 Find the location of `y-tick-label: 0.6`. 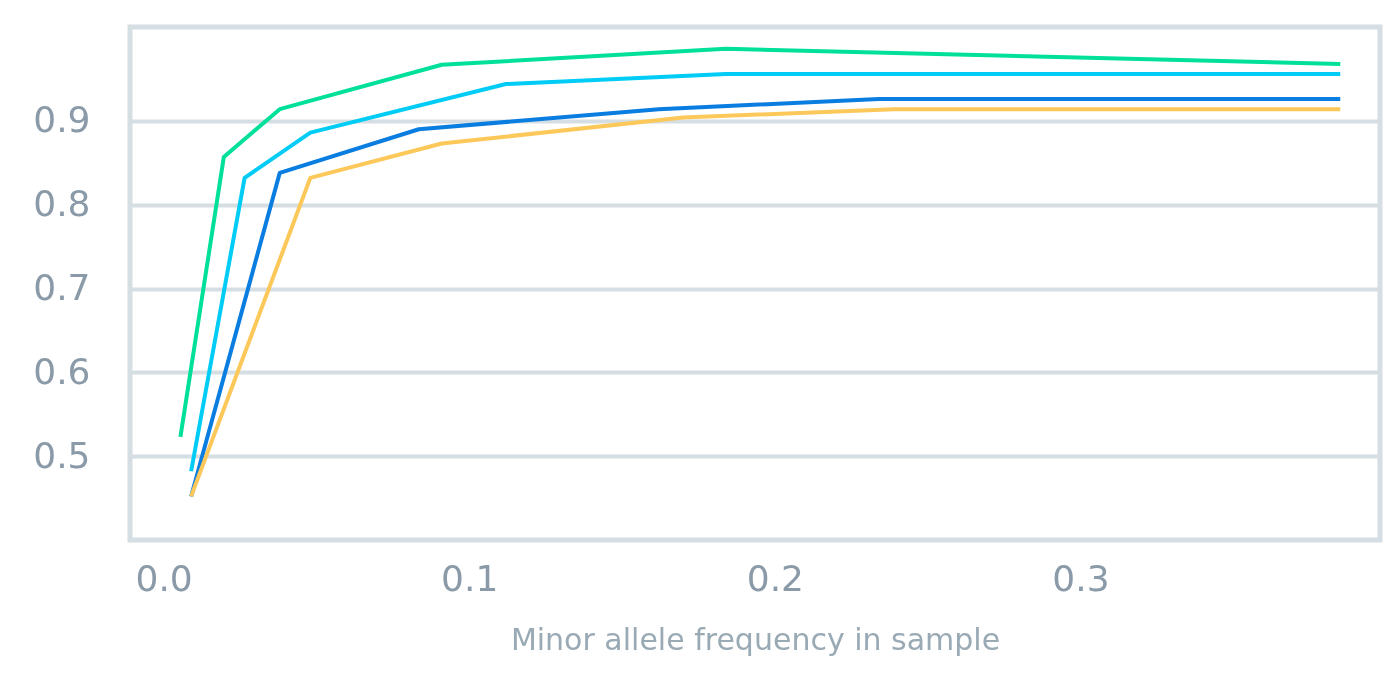

y-tick-label: 0.6 is located at coordinates (62, 371).